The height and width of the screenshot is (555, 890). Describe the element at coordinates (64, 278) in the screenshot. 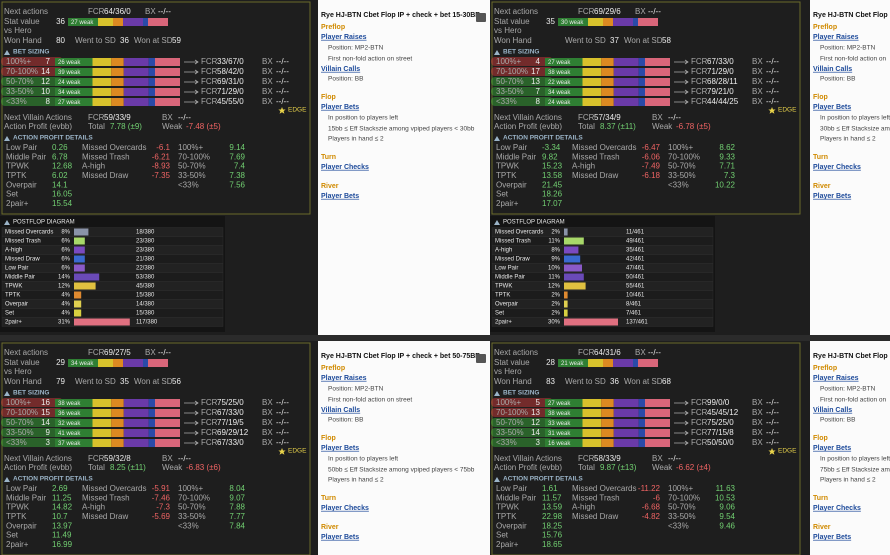

I see `pct-label: 14%` at that location.